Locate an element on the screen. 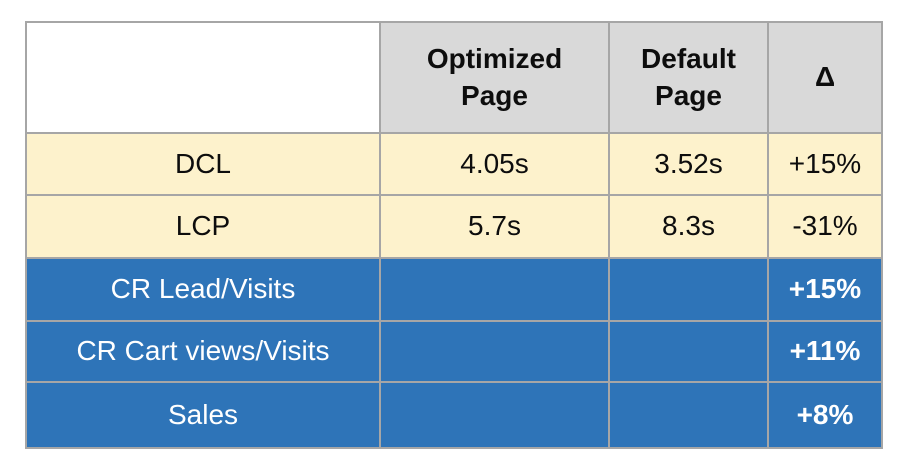 The image size is (910, 470). column-header-optimized-page: Optimized Page is located at coordinates (494, 77).